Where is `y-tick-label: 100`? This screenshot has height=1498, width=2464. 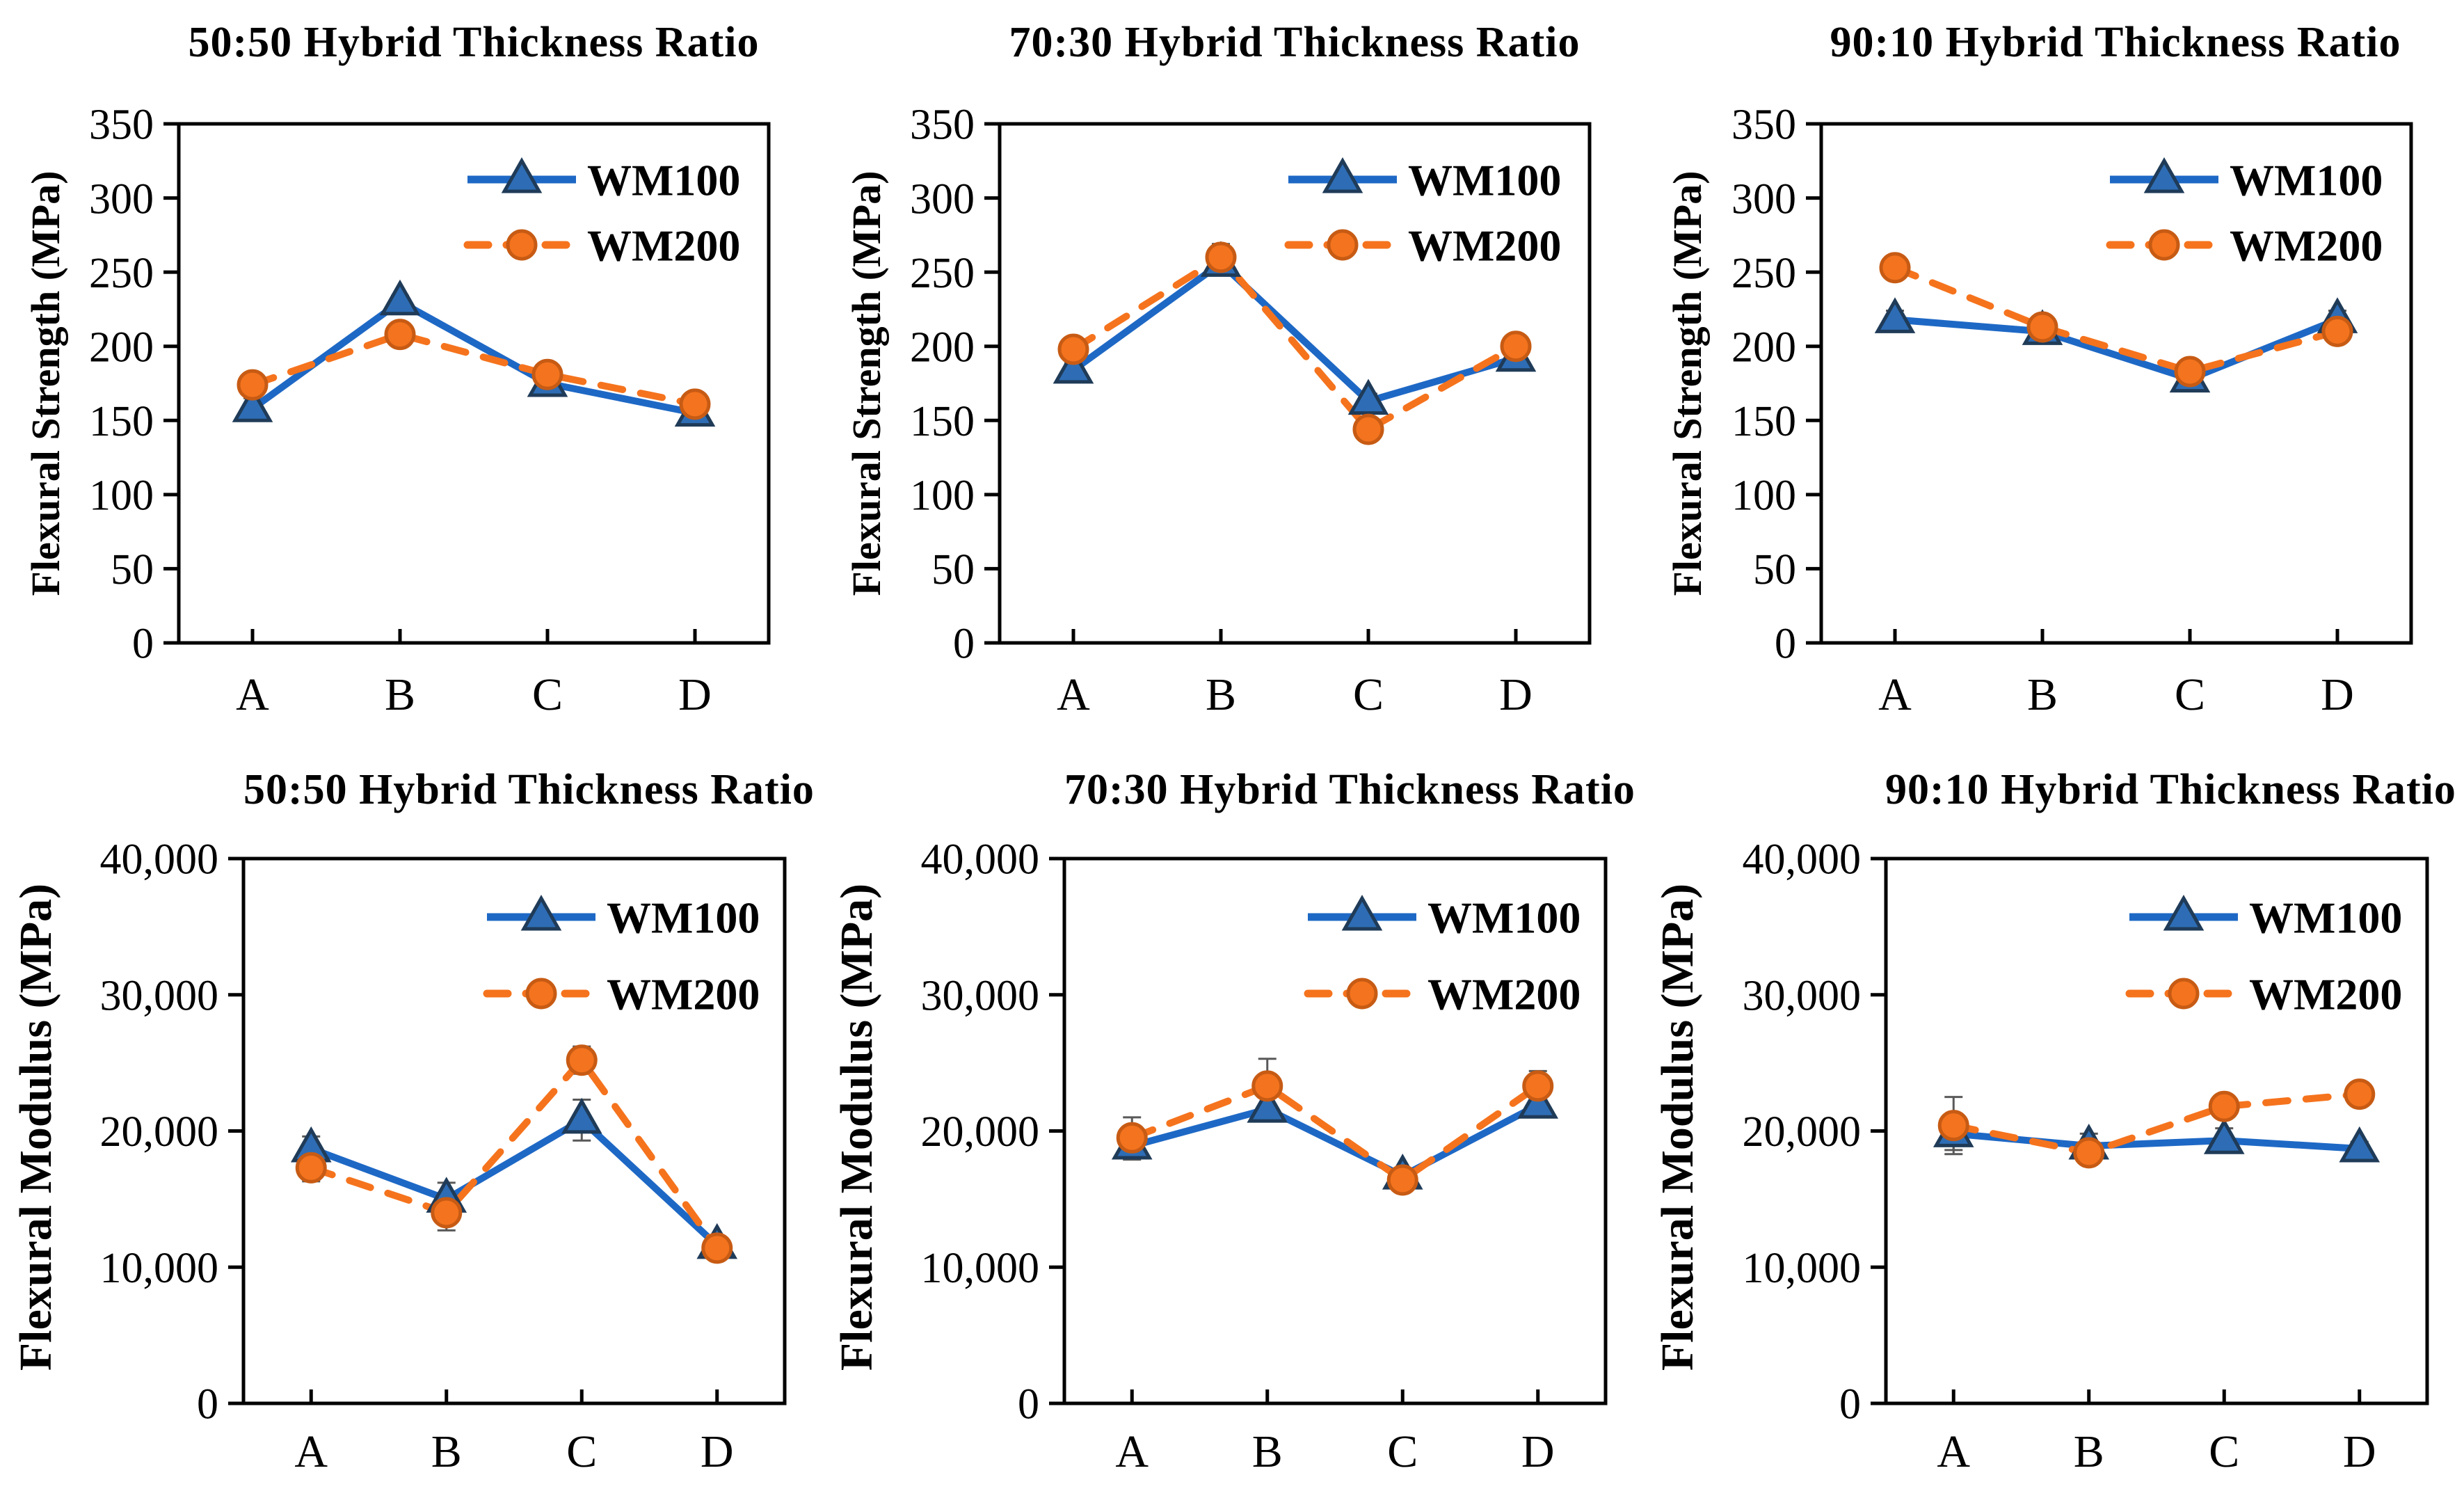
y-tick-label: 100 is located at coordinates (121, 496).